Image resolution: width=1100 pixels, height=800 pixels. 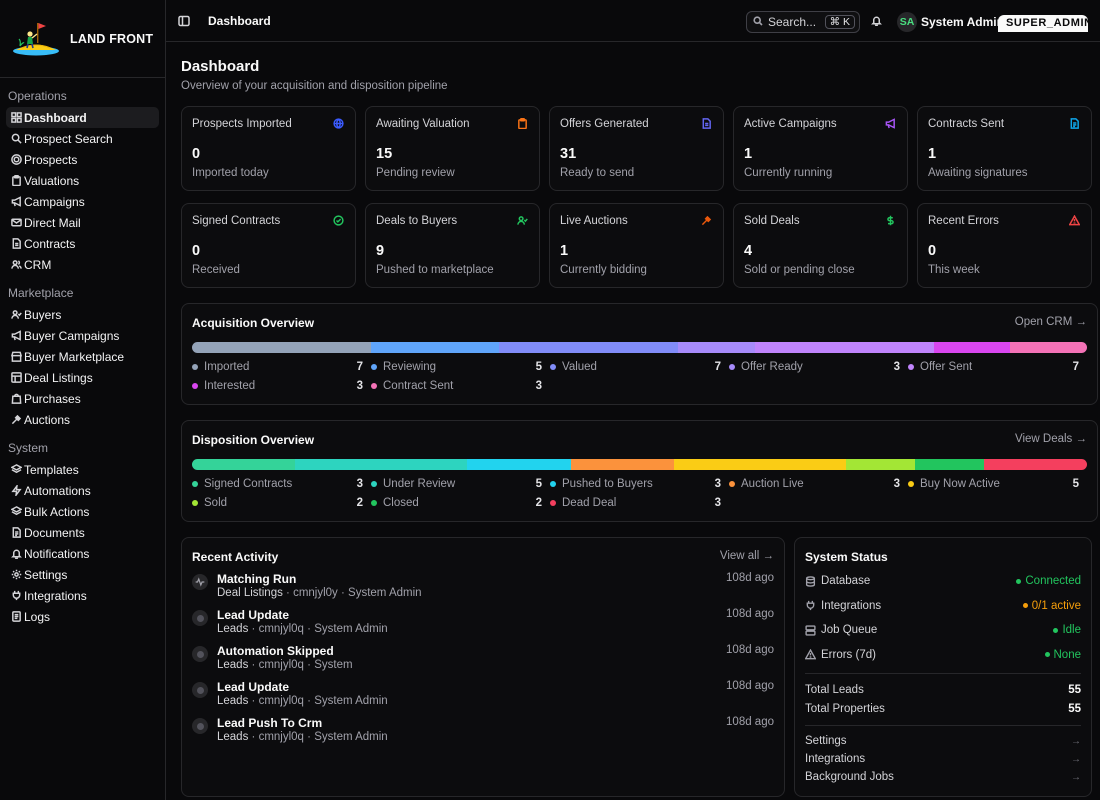 What do you see at coordinates (339, 221) in the screenshot?
I see `check-circle-icon` at bounding box center [339, 221].